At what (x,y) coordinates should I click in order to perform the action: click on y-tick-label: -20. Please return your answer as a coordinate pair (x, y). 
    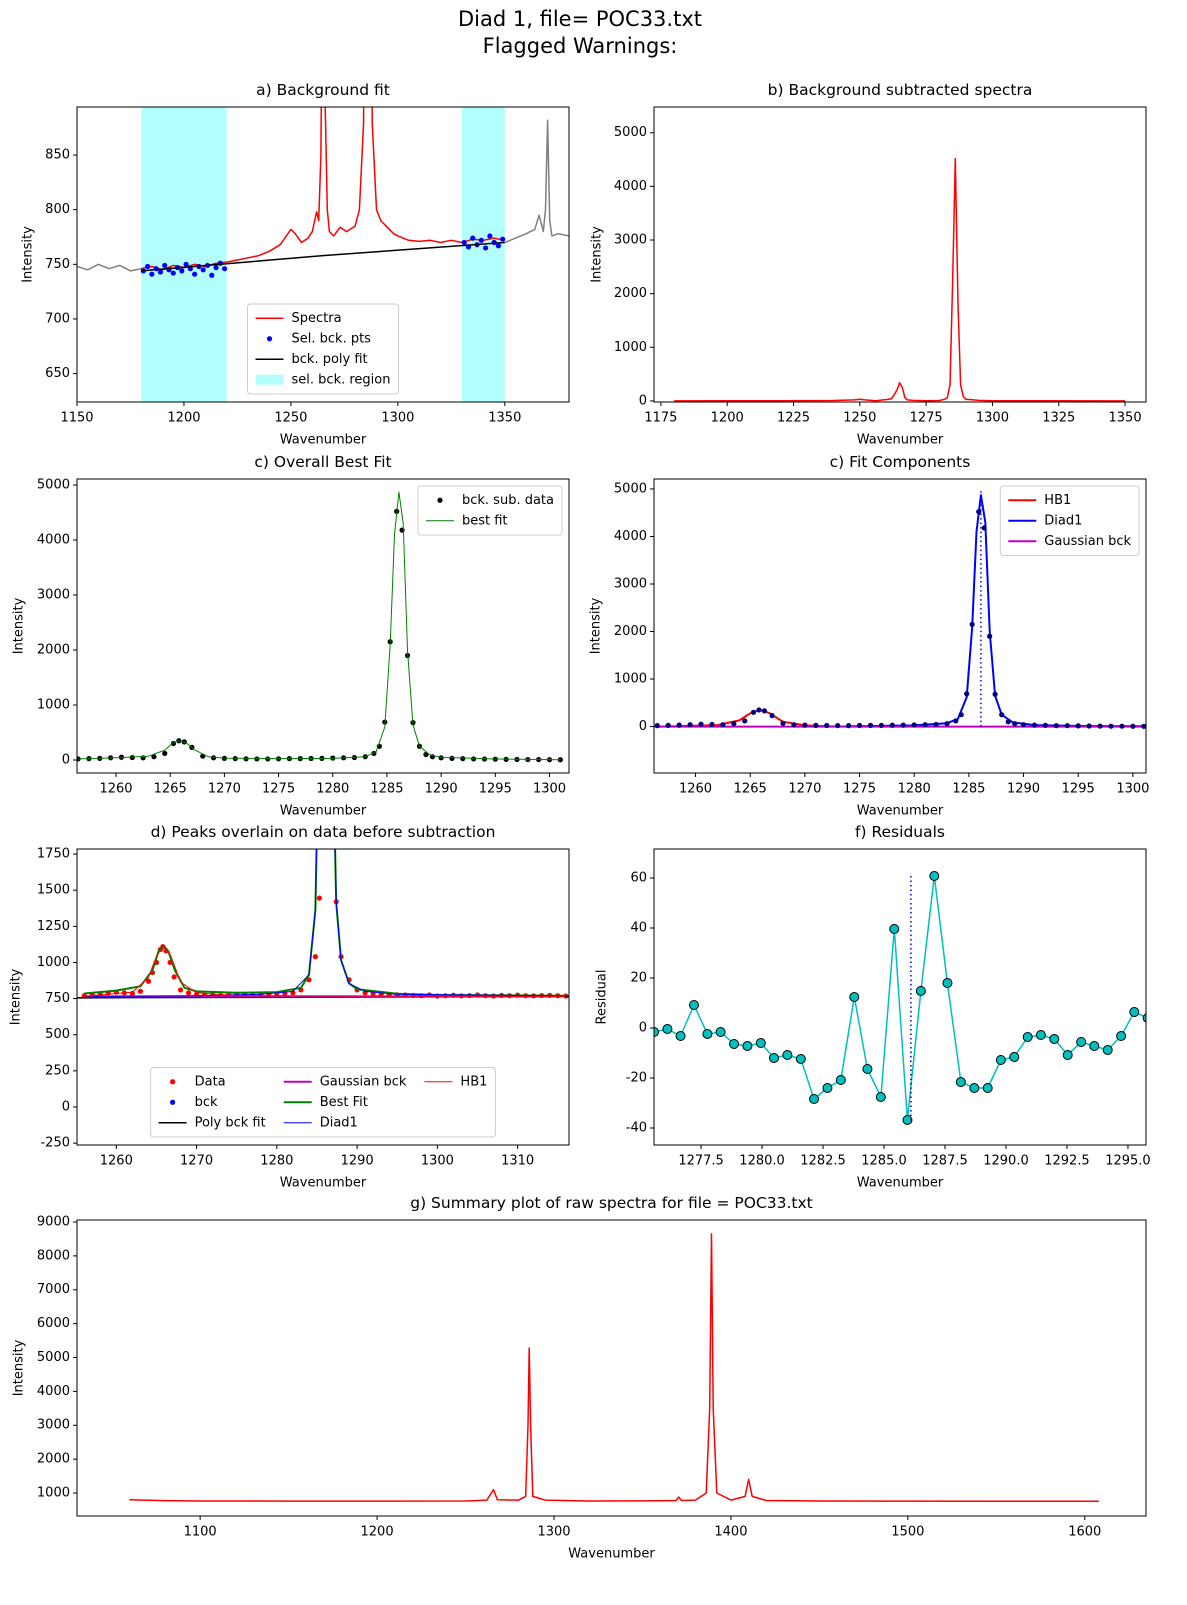
    Looking at the image, I should click on (636, 1078).